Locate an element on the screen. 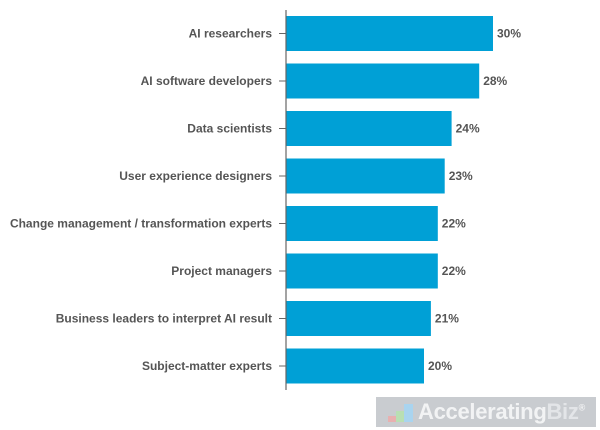 This screenshot has height=430, width=600. category-label: User experience designers is located at coordinates (195, 176).